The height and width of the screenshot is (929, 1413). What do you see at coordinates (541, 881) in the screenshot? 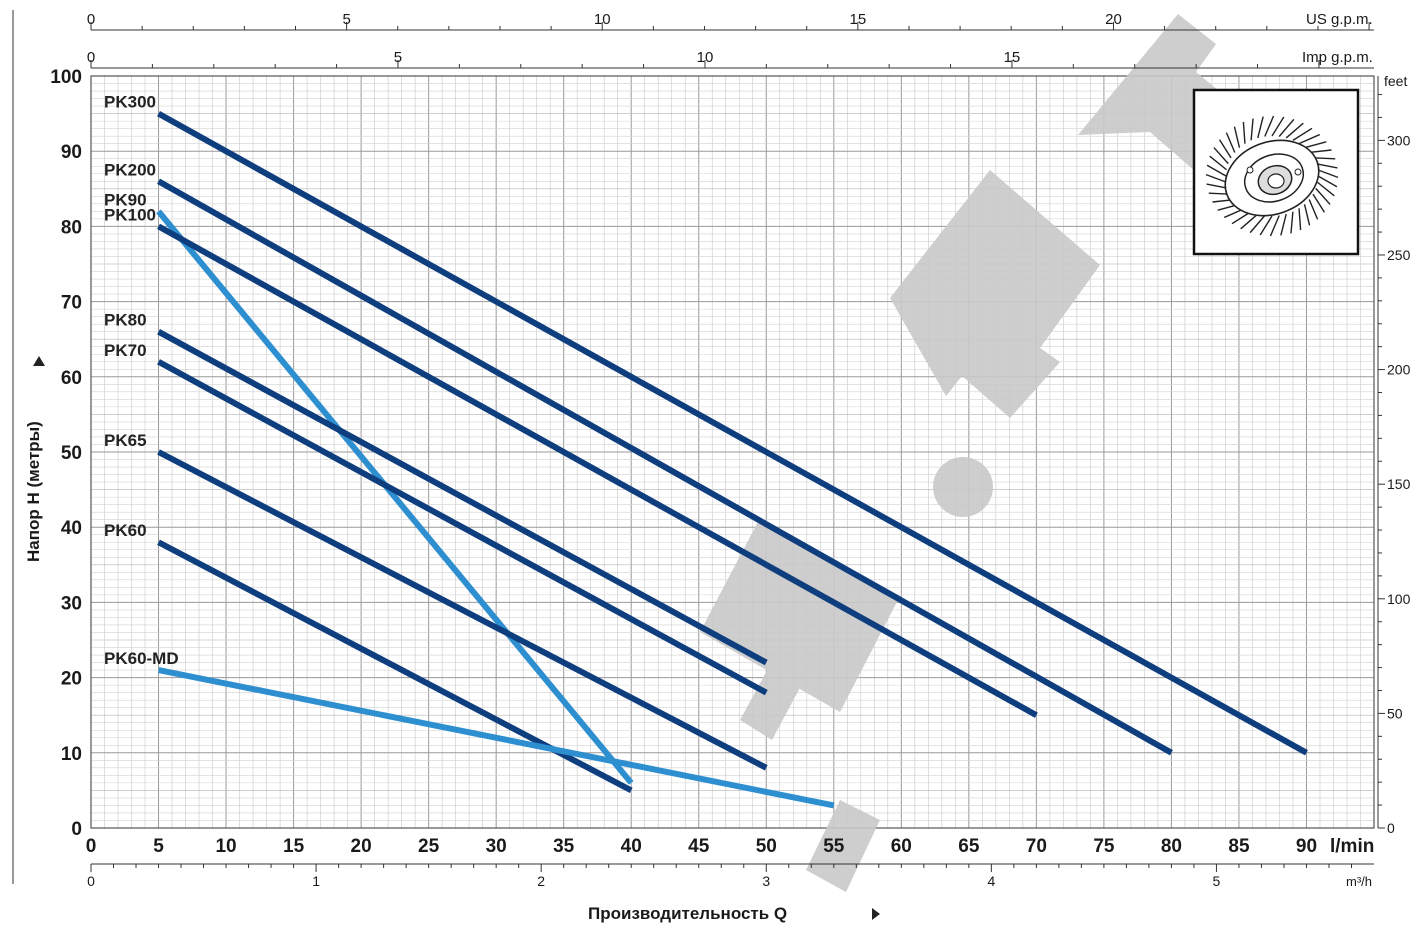
I see `bottom-m3h-tick-label: 2` at bounding box center [541, 881].